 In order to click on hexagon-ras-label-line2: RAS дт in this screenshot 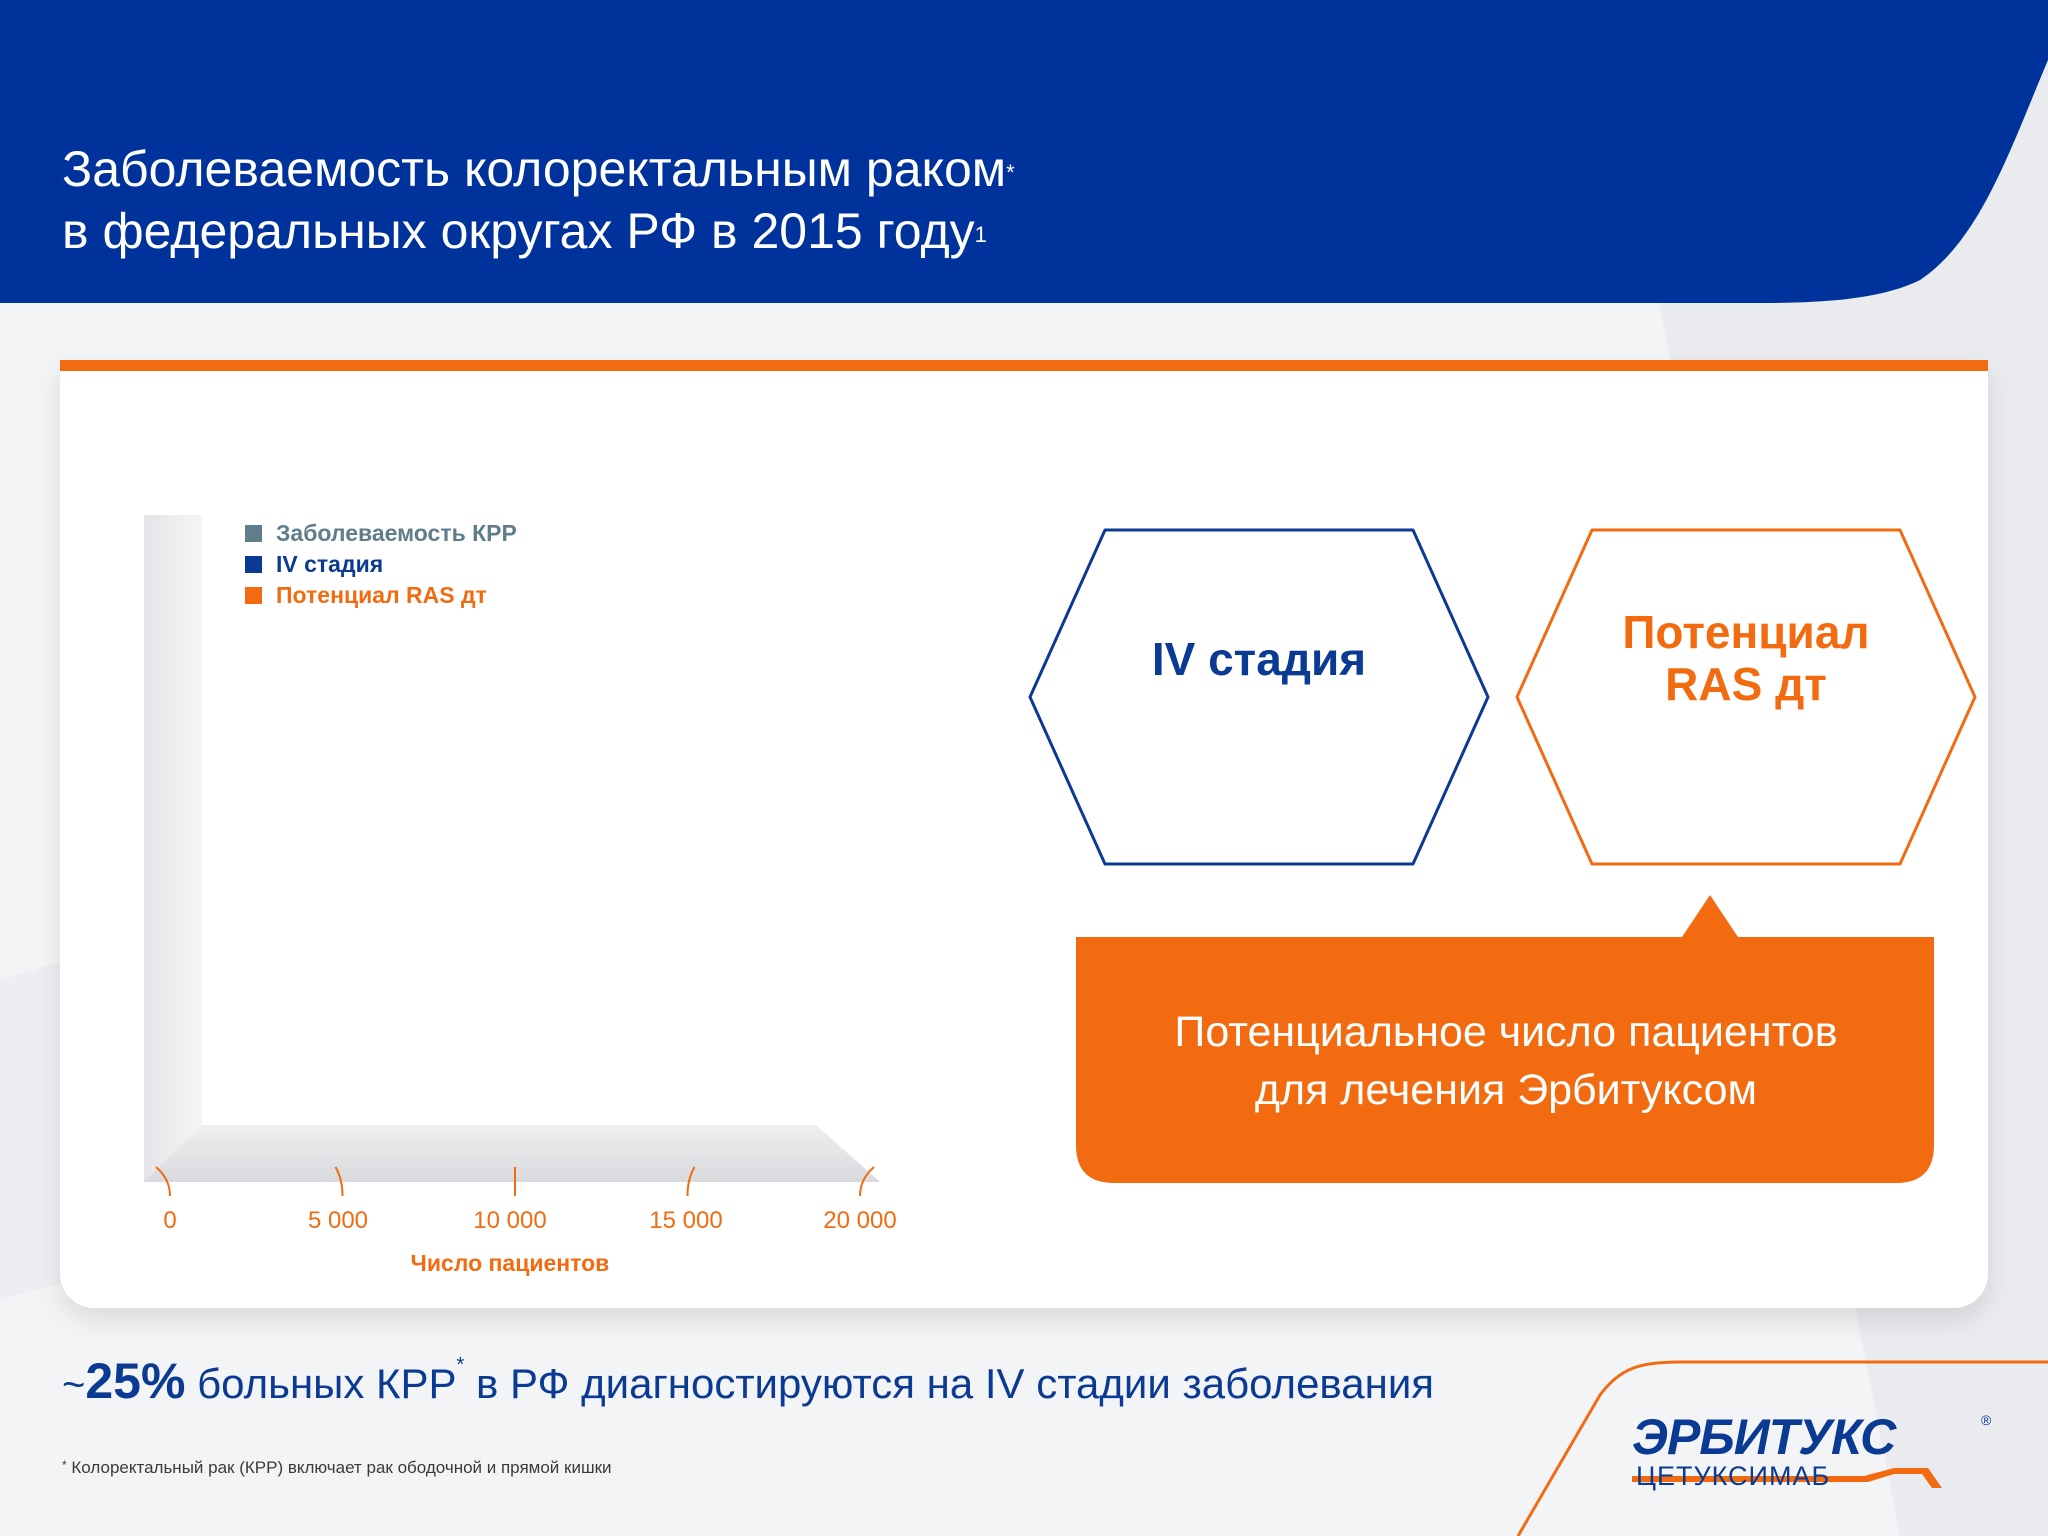, I will do `click(1746, 684)`.